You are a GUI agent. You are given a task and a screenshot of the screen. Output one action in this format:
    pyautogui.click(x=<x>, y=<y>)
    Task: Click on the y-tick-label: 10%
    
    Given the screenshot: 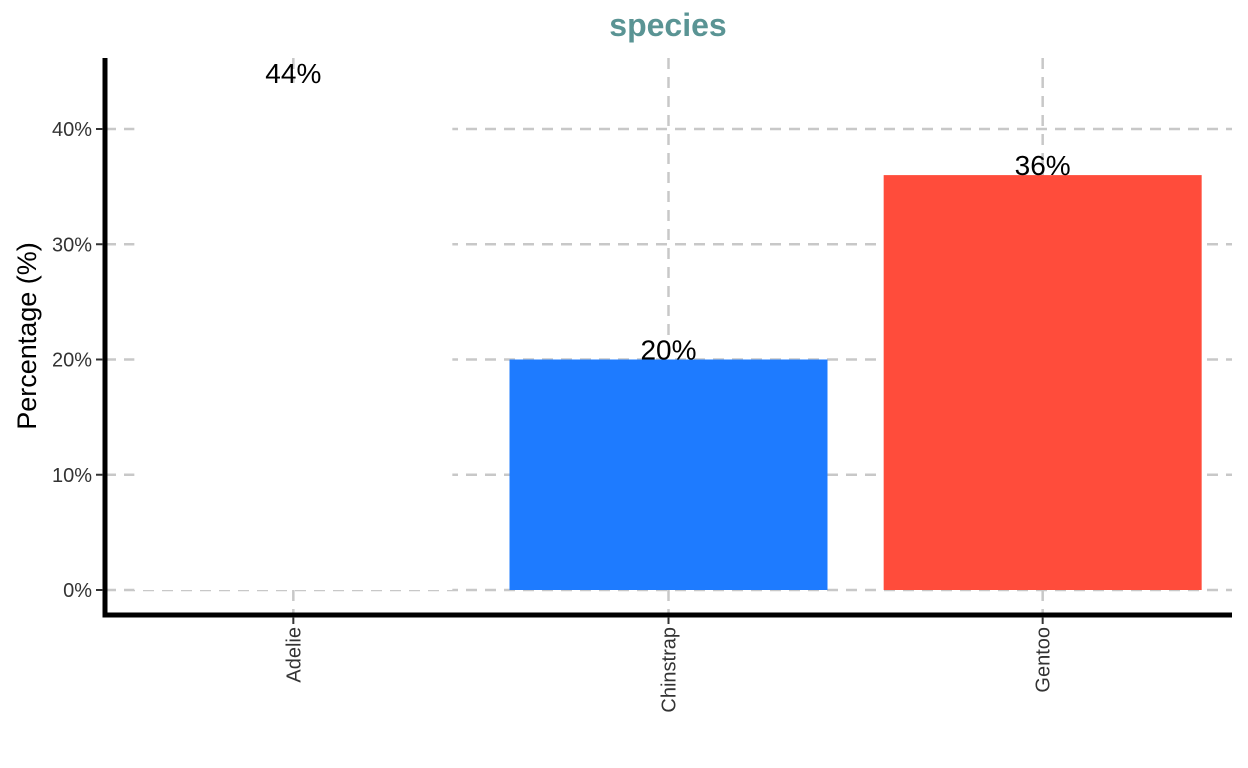 What is the action you would take?
    pyautogui.click(x=72, y=476)
    